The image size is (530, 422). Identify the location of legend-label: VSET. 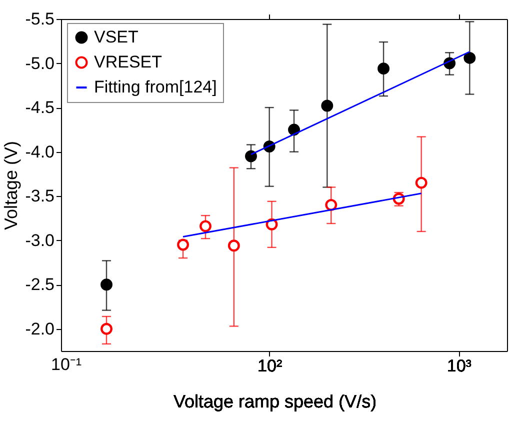
(116, 37).